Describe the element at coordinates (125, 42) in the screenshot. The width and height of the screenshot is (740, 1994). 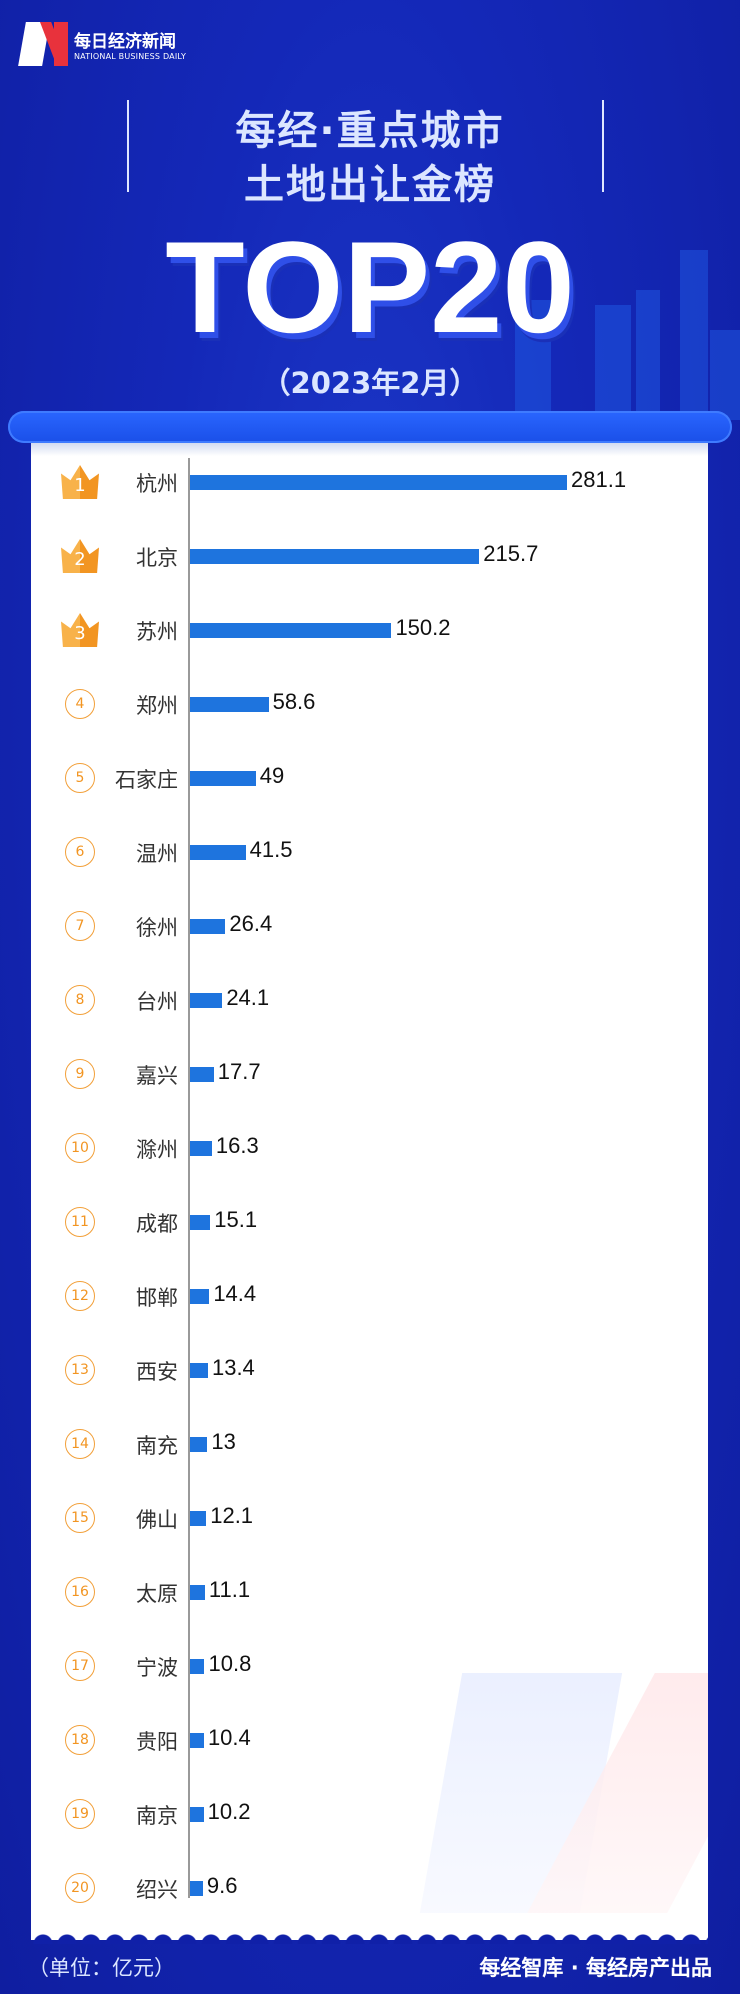
I see `logo-name-cn: 每日经济新闻` at that location.